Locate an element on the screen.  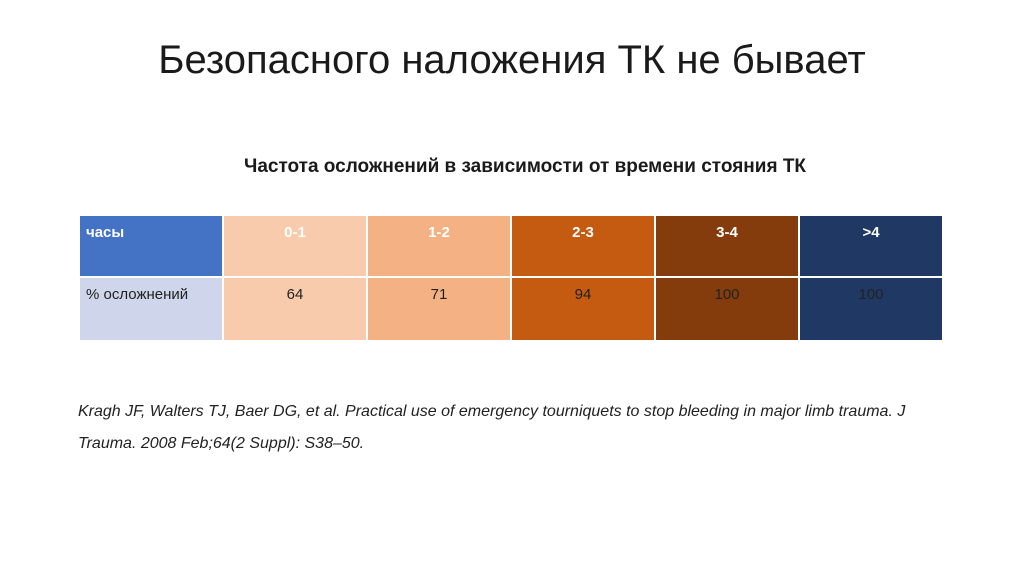
header-cell: 3-4 is located at coordinates (727, 246).